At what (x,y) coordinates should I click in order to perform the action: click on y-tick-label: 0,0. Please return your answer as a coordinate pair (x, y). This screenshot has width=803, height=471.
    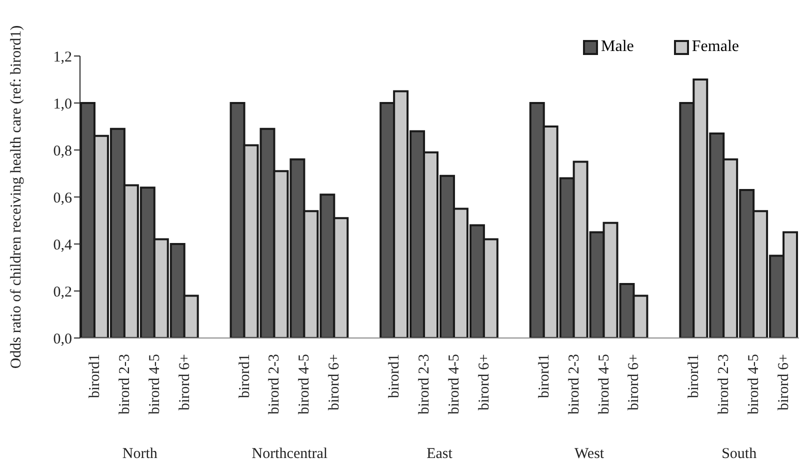
    Looking at the image, I should click on (62, 339).